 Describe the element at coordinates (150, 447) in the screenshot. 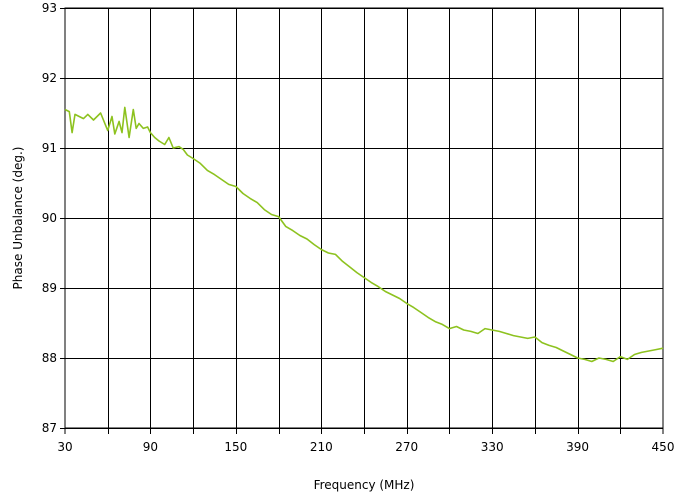

I see `x-tick-label: 90` at that location.